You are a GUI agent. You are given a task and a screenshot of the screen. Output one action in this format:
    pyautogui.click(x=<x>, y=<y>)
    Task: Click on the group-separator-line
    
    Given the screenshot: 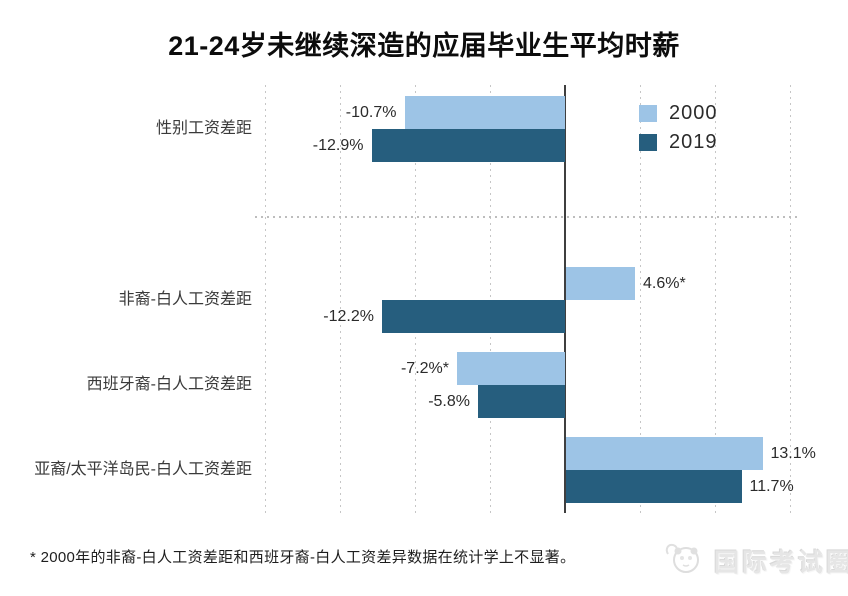 What is the action you would take?
    pyautogui.click(x=526, y=217)
    